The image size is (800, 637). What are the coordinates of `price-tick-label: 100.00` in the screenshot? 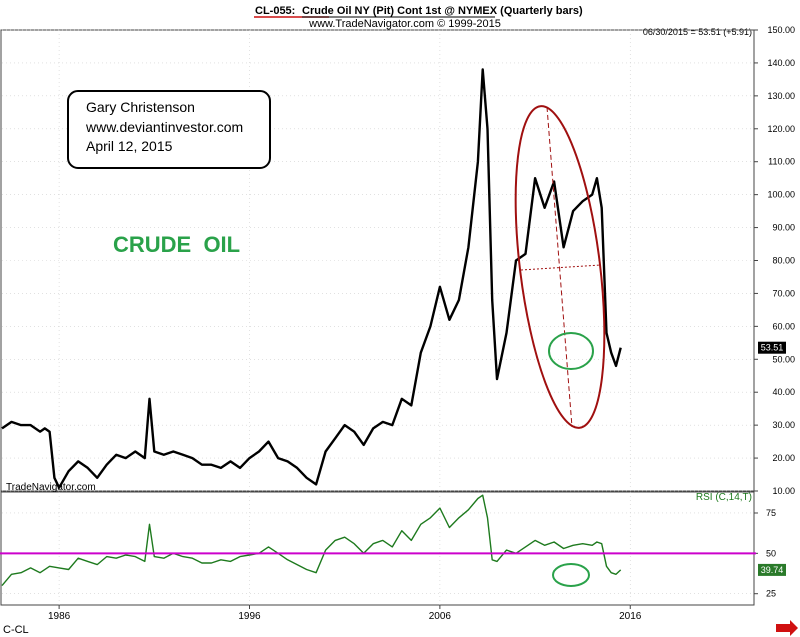 It's located at (781, 195).